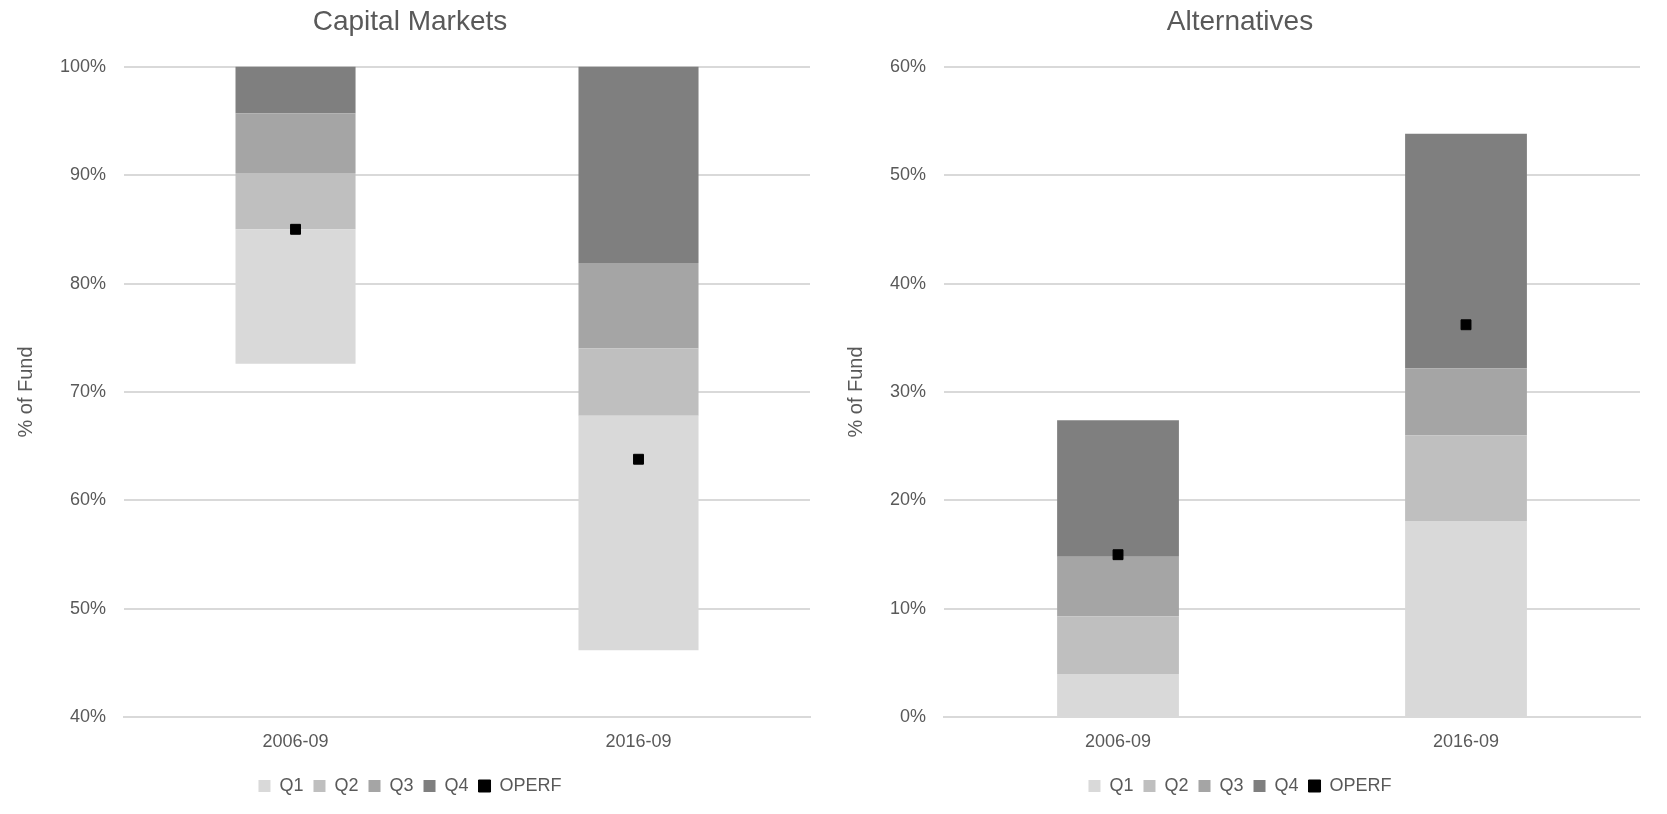 This screenshot has width=1667, height=814. Describe the element at coordinates (908, 607) in the screenshot. I see `y-tick-label: 10%` at that location.